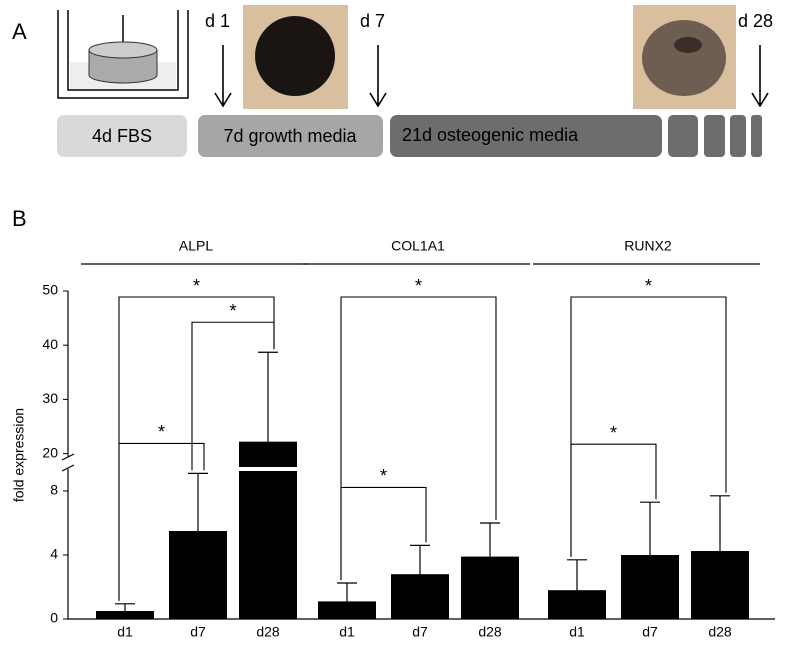  Describe the element at coordinates (418, 246) in the screenshot. I see `group-title: COL1A1` at that location.